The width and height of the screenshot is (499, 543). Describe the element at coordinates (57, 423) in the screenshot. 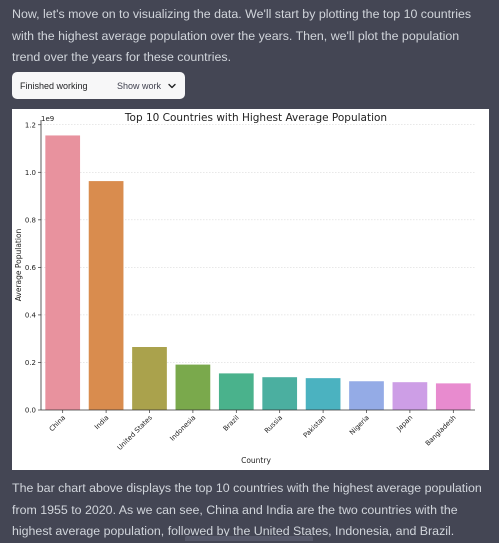

I see `x-tick-label: China` at that location.